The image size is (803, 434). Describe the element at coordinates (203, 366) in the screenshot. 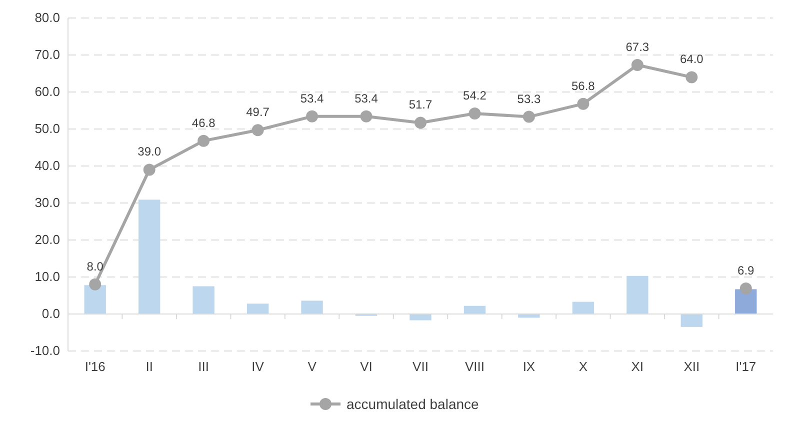

I see `x-tick-label: III` at that location.